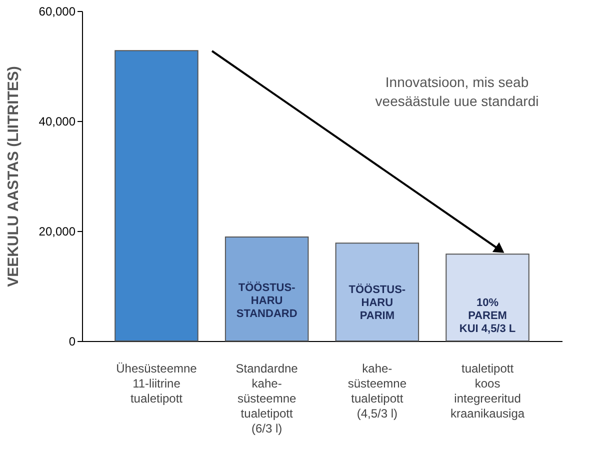 This screenshot has height=473, width=590. I want to click on x-tick-label: Ühesüsteemne 11-liitrine tualetipott, so click(157, 384).